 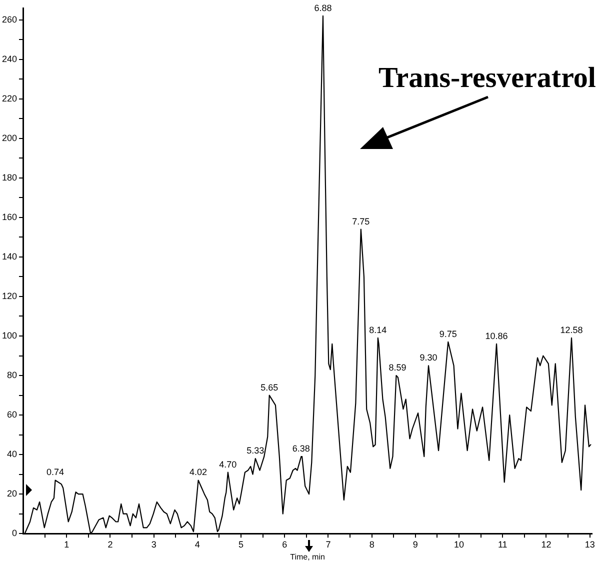 What do you see at coordinates (241, 544) in the screenshot?
I see `x-tick-label: 5` at bounding box center [241, 544].